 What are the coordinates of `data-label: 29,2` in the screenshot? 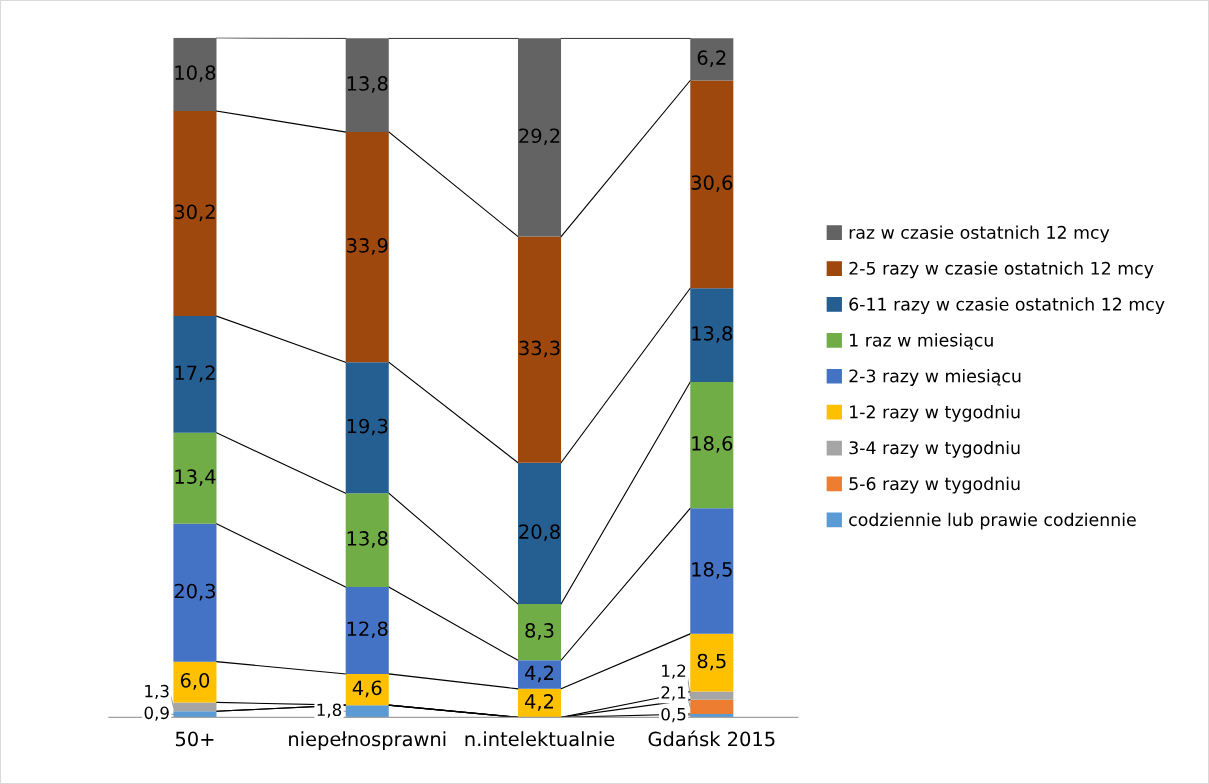 It's located at (539, 137).